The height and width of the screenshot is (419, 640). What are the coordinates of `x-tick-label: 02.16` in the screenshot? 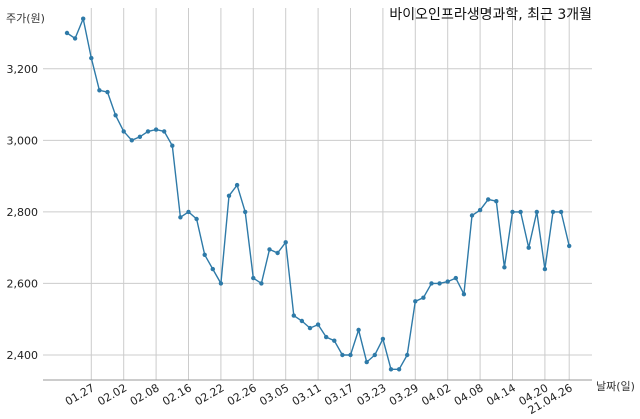 It's located at (177, 394).